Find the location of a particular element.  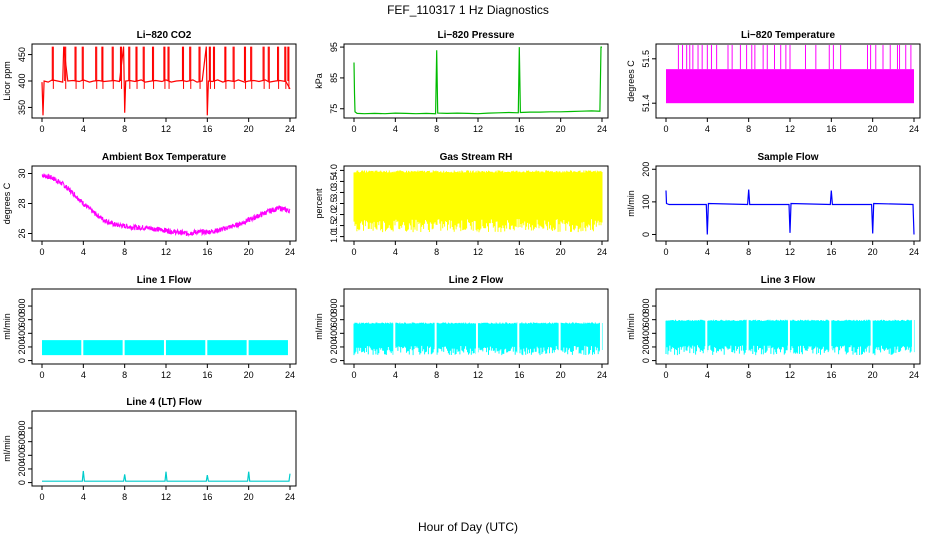

y-axis-label: degrees C is located at coordinates (7, 203).